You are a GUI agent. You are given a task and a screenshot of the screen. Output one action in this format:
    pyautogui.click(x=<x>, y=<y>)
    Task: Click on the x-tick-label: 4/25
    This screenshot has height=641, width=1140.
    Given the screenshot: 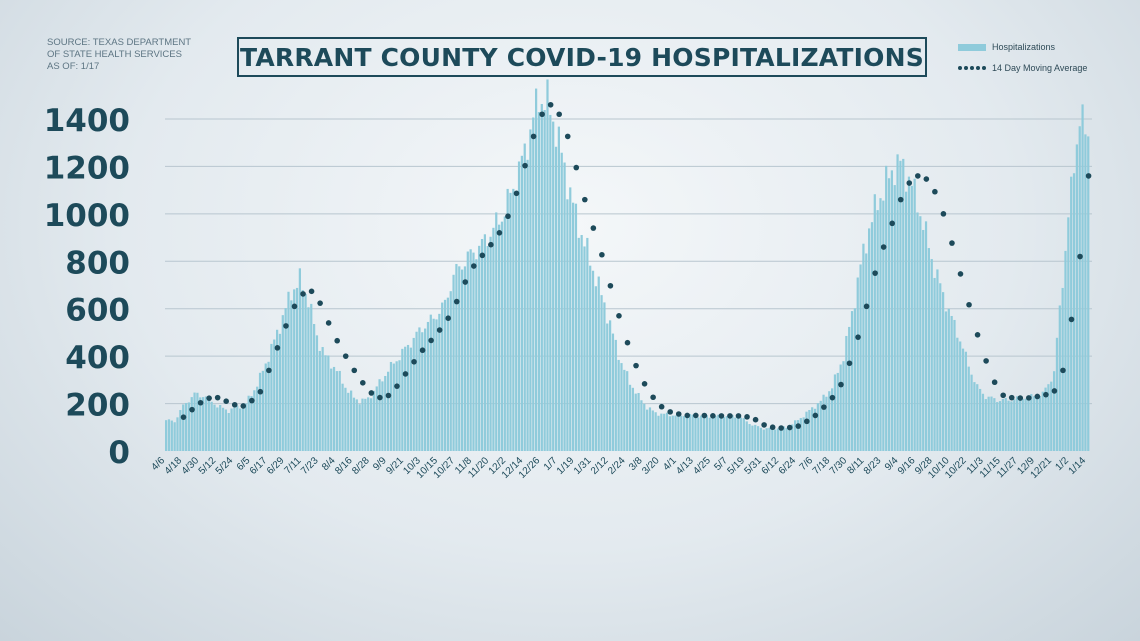 What is the action you would take?
    pyautogui.click(x=702, y=466)
    